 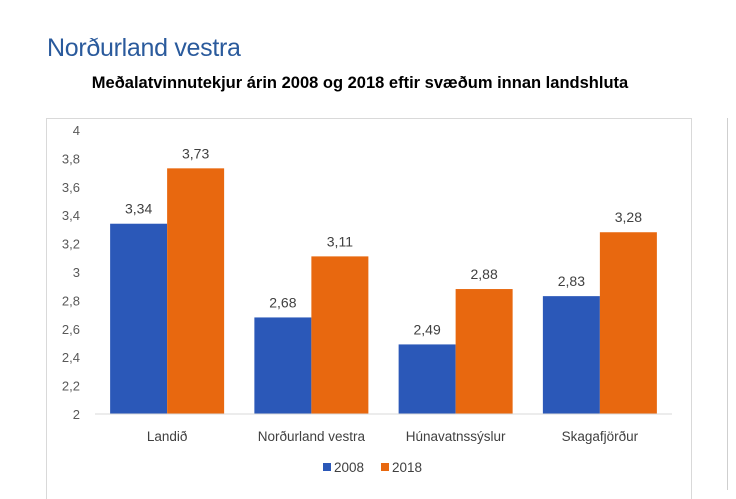 What do you see at coordinates (484, 274) in the screenshot?
I see `data-label: 2,88` at bounding box center [484, 274].